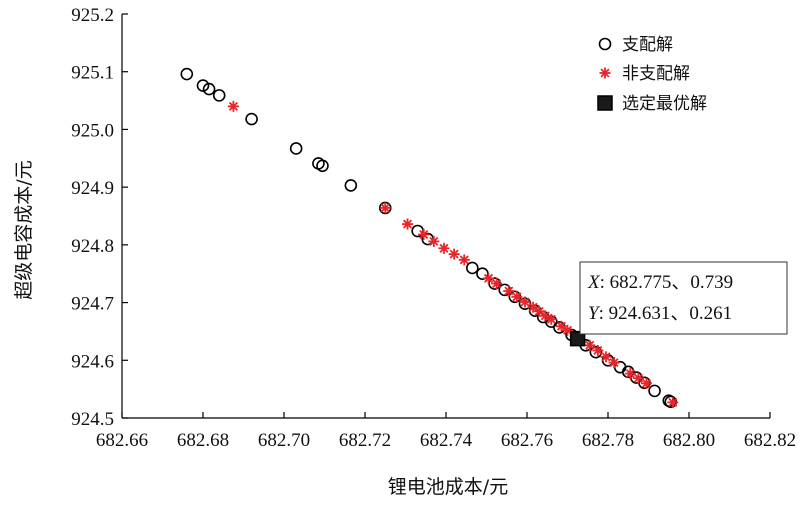 The image size is (800, 505). I want to click on annotation-y-label: Y, so click(594, 313).